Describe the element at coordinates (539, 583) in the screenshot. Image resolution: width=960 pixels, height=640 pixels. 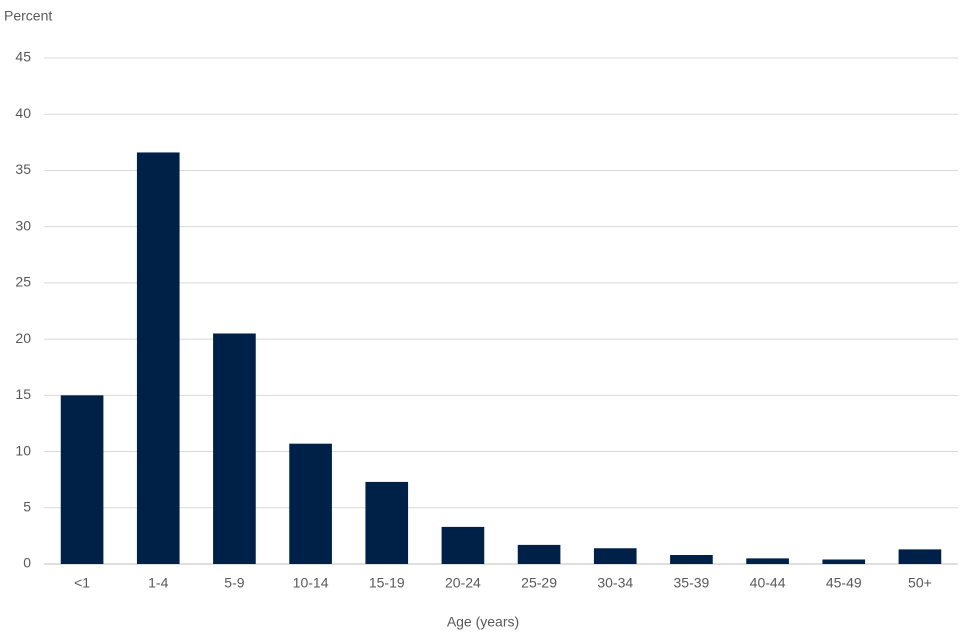
I see `x-tick-label: 25-29` at that location.